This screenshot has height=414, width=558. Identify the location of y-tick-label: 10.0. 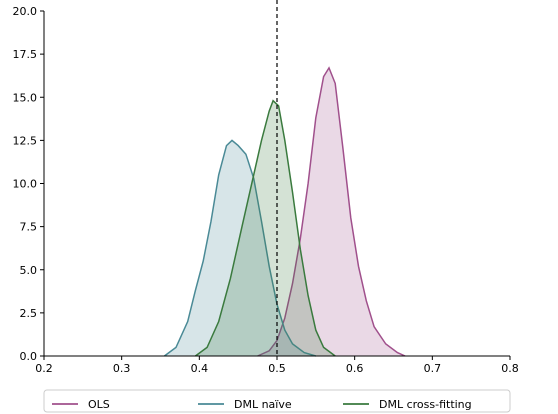
(25, 184).